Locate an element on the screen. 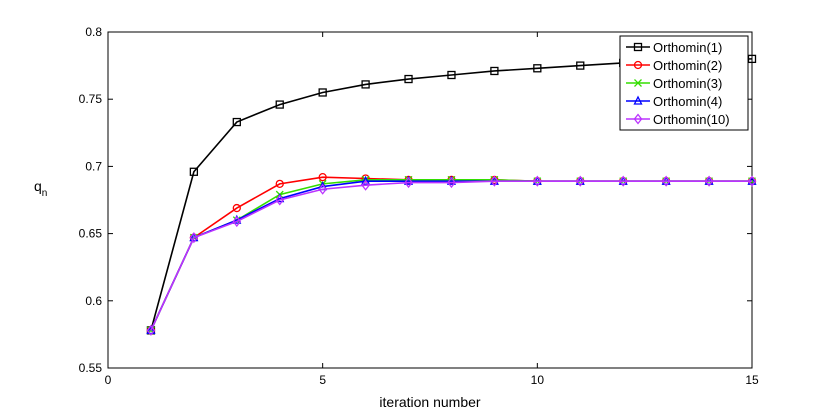 The height and width of the screenshot is (415, 830). y-tick-label: 0.7 is located at coordinates (93, 166).